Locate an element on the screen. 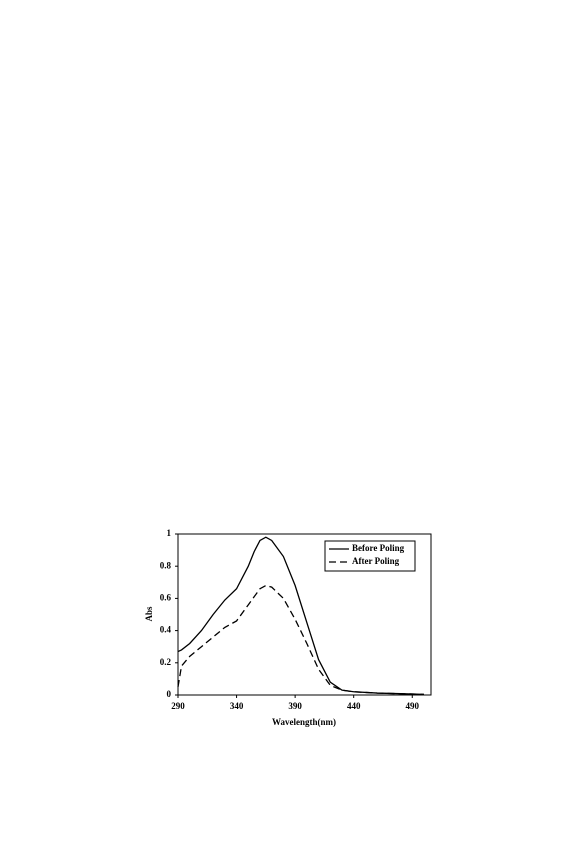 This screenshot has height=864, width=576. plot-frame is located at coordinates (304, 614).